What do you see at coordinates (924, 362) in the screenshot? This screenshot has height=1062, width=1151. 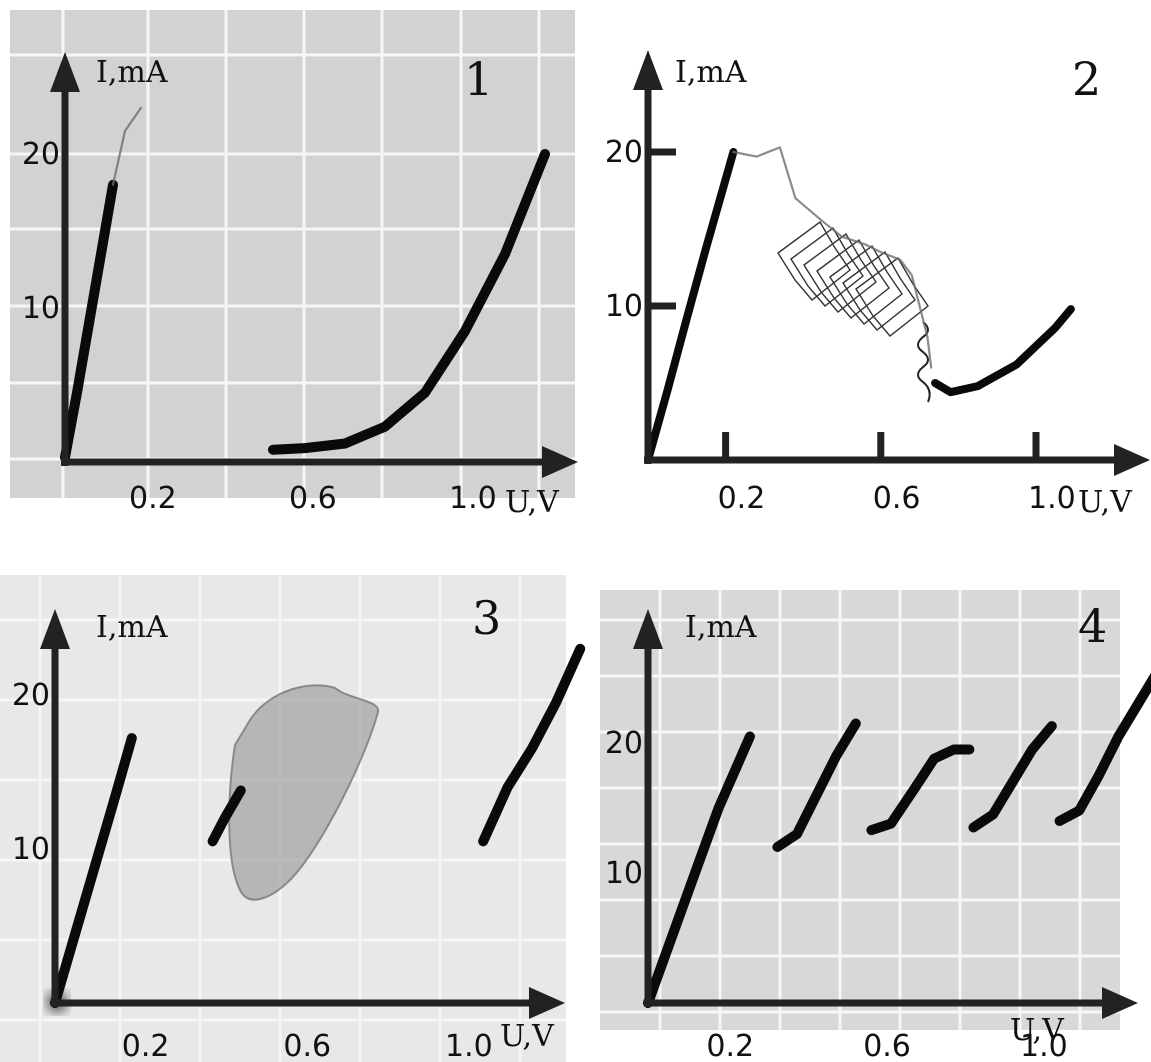 I see `panel-2-spiral-trace` at bounding box center [924, 362].